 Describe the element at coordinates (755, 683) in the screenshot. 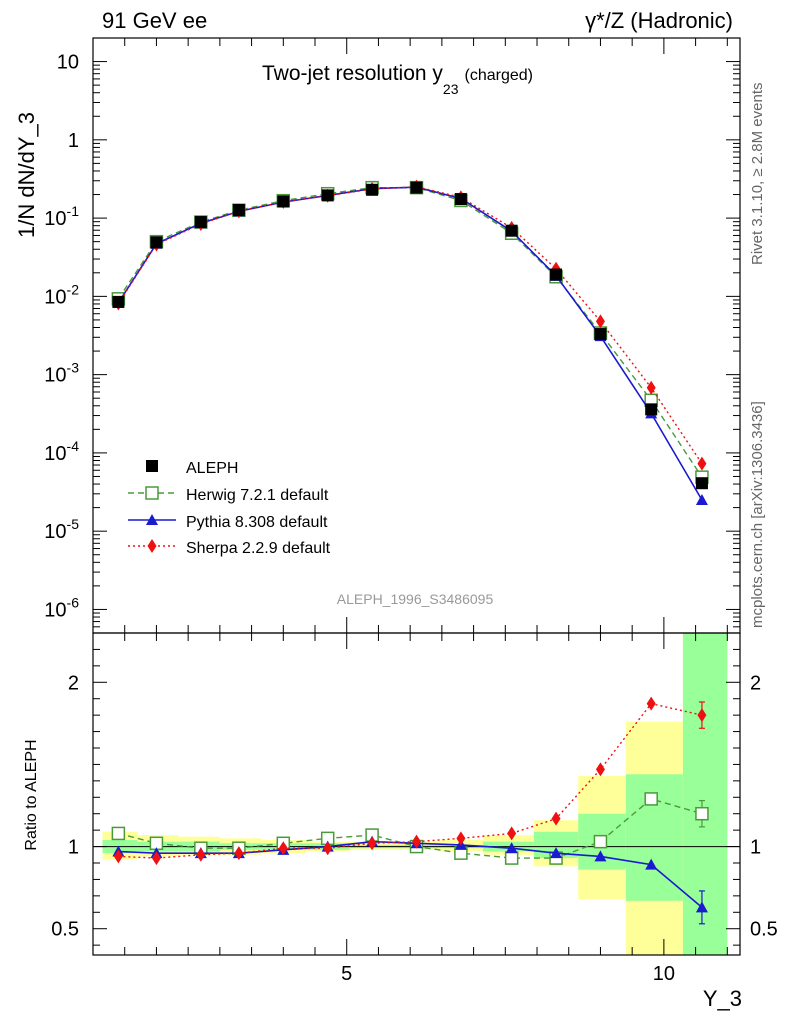

I see `ratio-ytick-label-right: 2` at that location.